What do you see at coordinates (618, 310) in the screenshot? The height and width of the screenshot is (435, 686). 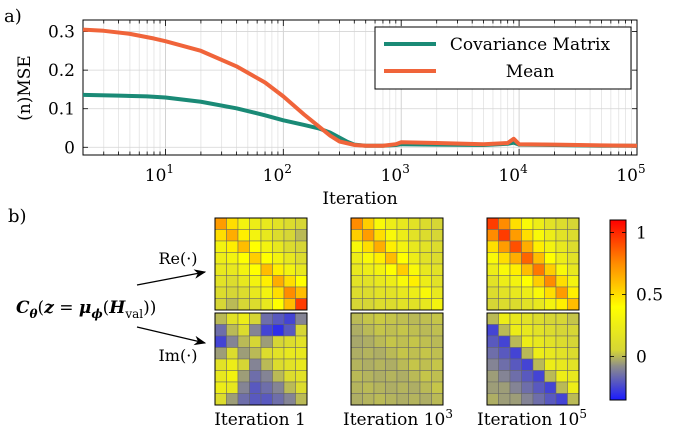 I see `colorbar` at bounding box center [618, 310].